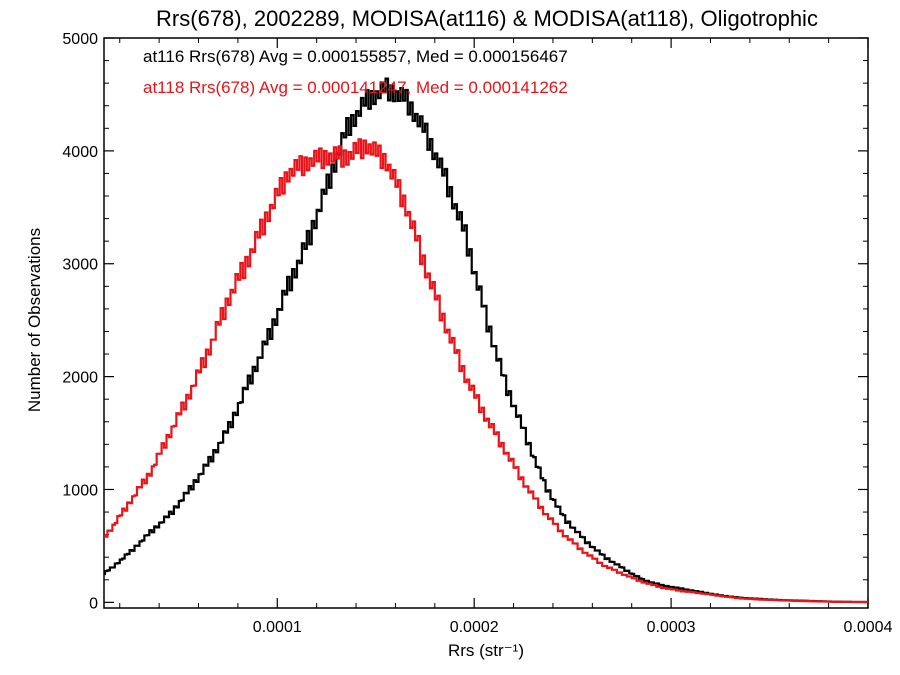  Describe the element at coordinates (80, 39) in the screenshot. I see `y-tick-label: 5000` at that location.